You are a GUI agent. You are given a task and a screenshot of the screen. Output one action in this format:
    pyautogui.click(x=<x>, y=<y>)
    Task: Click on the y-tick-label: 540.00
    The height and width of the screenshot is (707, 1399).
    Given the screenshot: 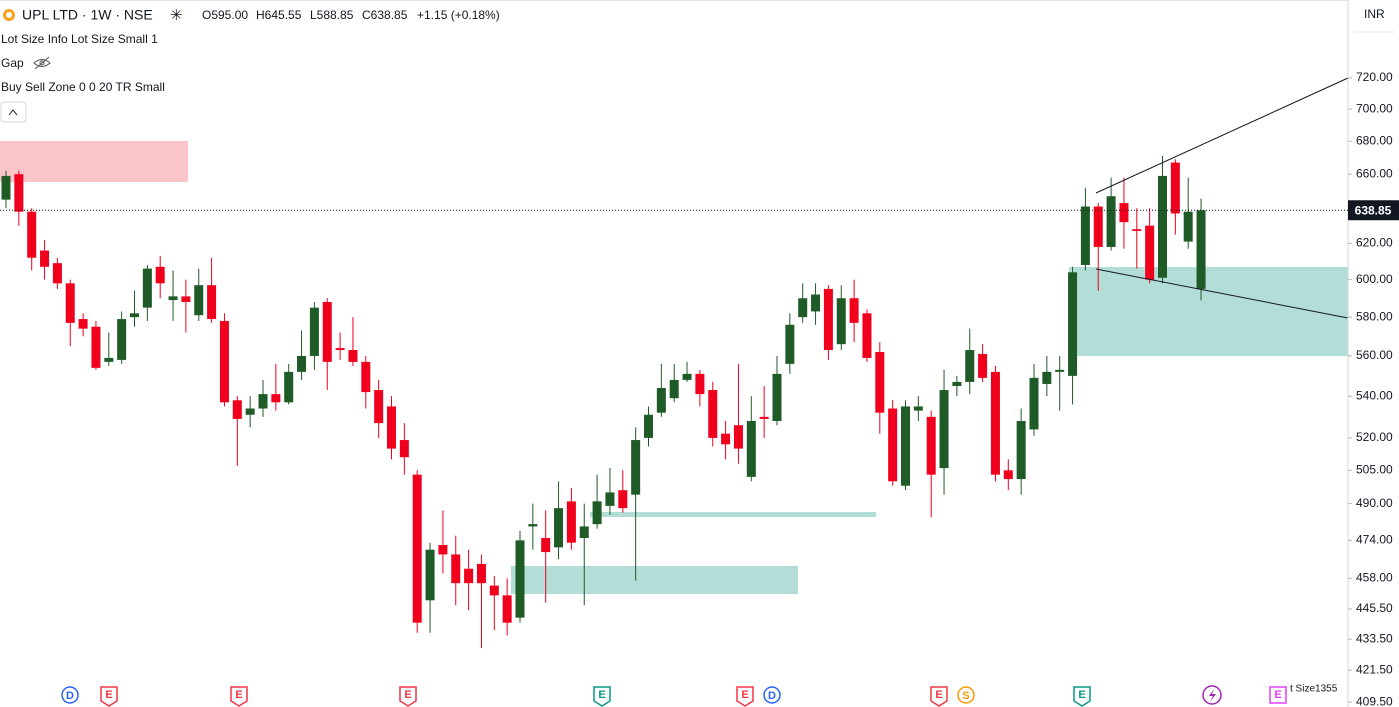 What is the action you would take?
    pyautogui.click(x=1374, y=395)
    